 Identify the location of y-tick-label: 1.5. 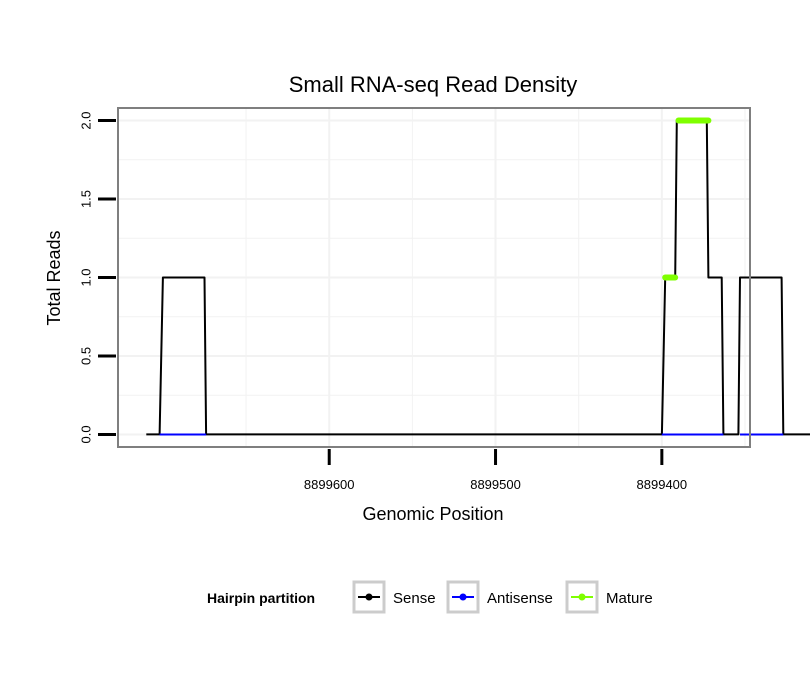
(86, 199).